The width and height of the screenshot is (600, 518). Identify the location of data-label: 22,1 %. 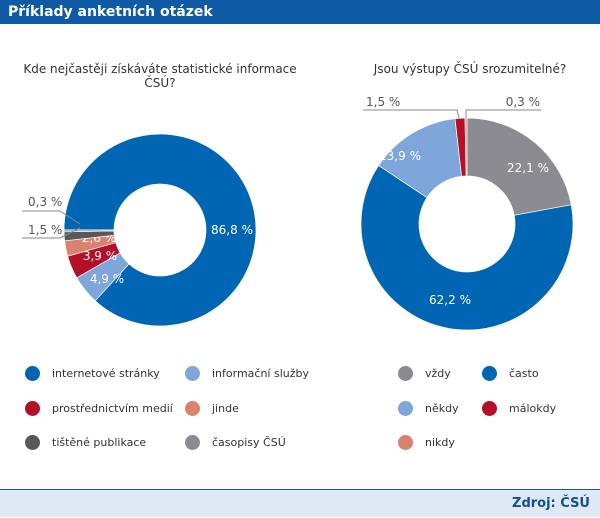
(528, 168).